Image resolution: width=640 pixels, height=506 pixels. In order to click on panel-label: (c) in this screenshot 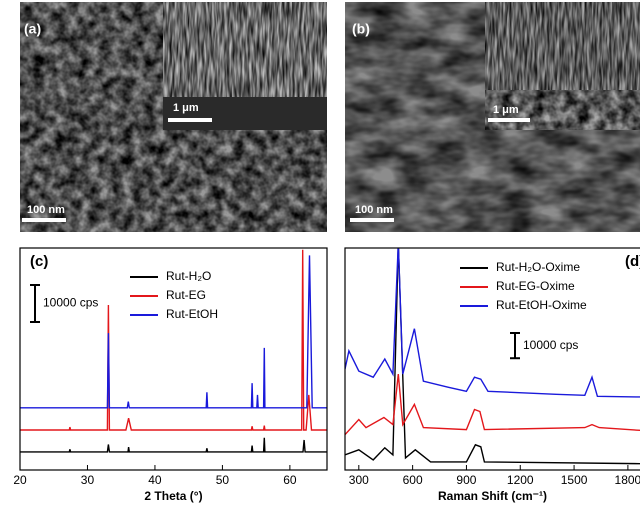, I will do `click(39, 261)`.